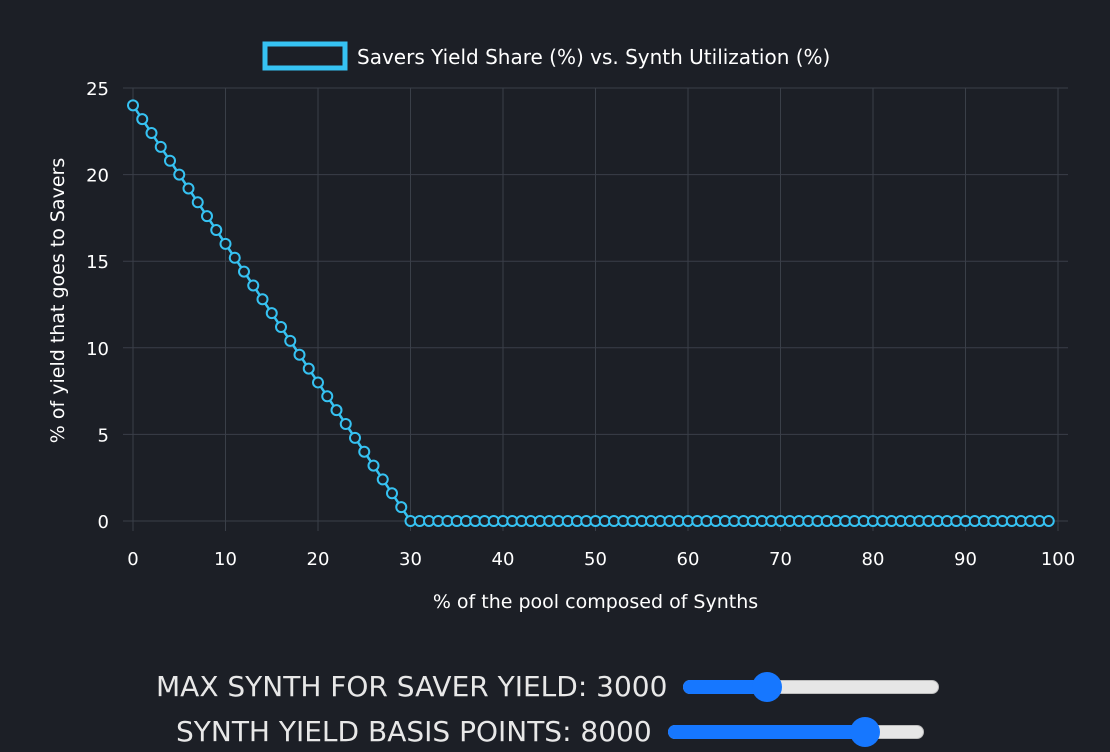 The width and height of the screenshot is (1110, 752). I want to click on basis-points-slider, so click(795, 731).